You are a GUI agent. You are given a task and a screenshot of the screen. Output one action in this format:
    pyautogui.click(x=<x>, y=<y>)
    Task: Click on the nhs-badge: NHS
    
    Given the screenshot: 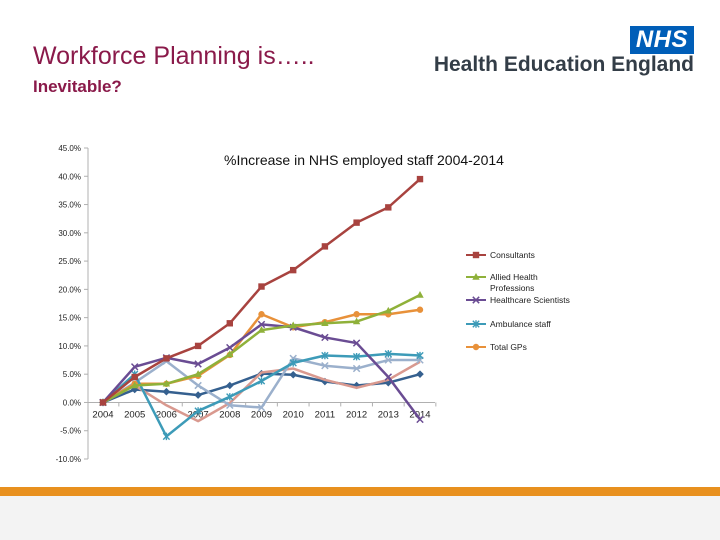 What is the action you would take?
    pyautogui.click(x=661, y=40)
    